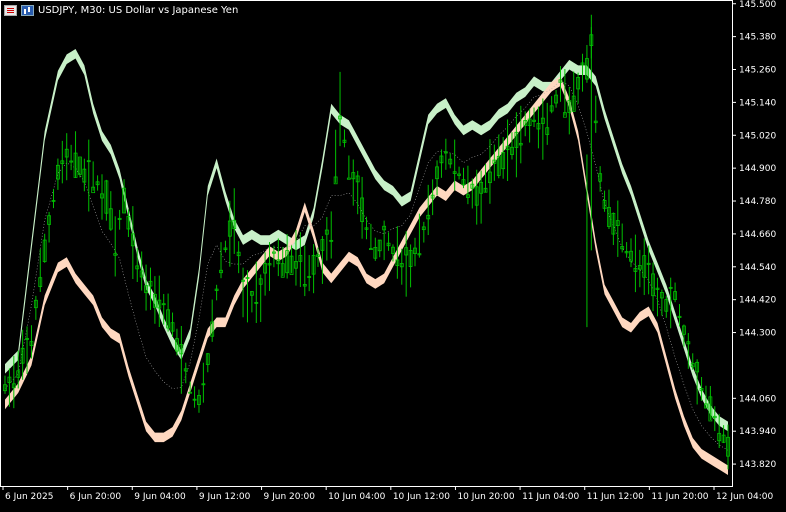 This screenshot has height=512, width=786. I want to click on y-tick-label: 144.540, so click(757, 268).